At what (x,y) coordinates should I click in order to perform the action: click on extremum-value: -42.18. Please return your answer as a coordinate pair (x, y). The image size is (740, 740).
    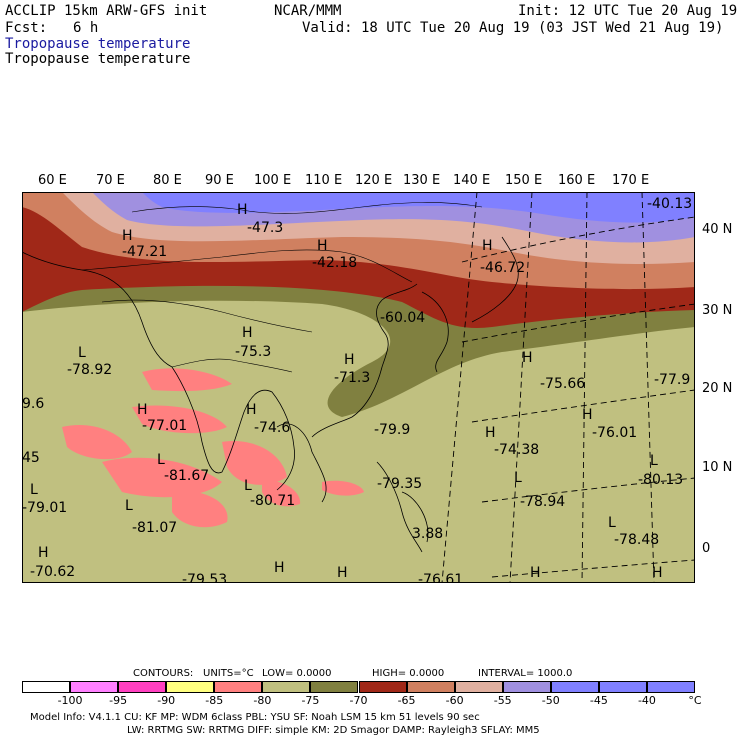
    Looking at the image, I should click on (334, 263).